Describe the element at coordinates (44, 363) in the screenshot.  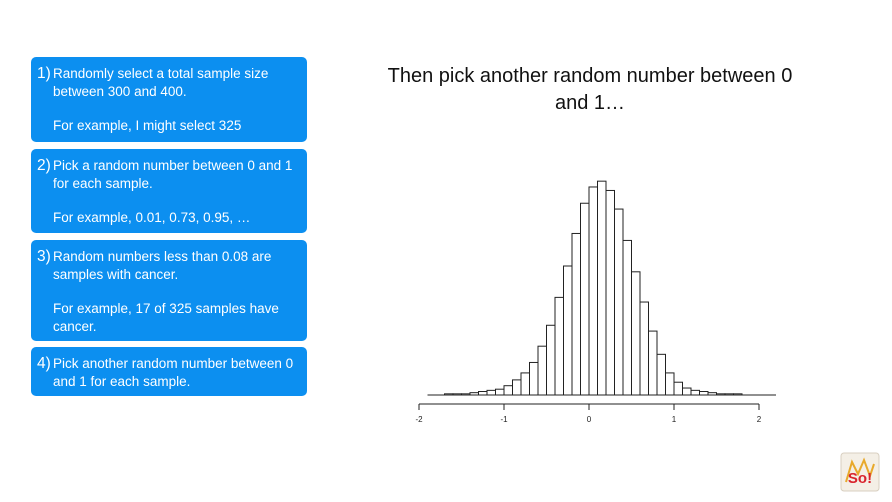
I see `step-number: 4)` at that location.